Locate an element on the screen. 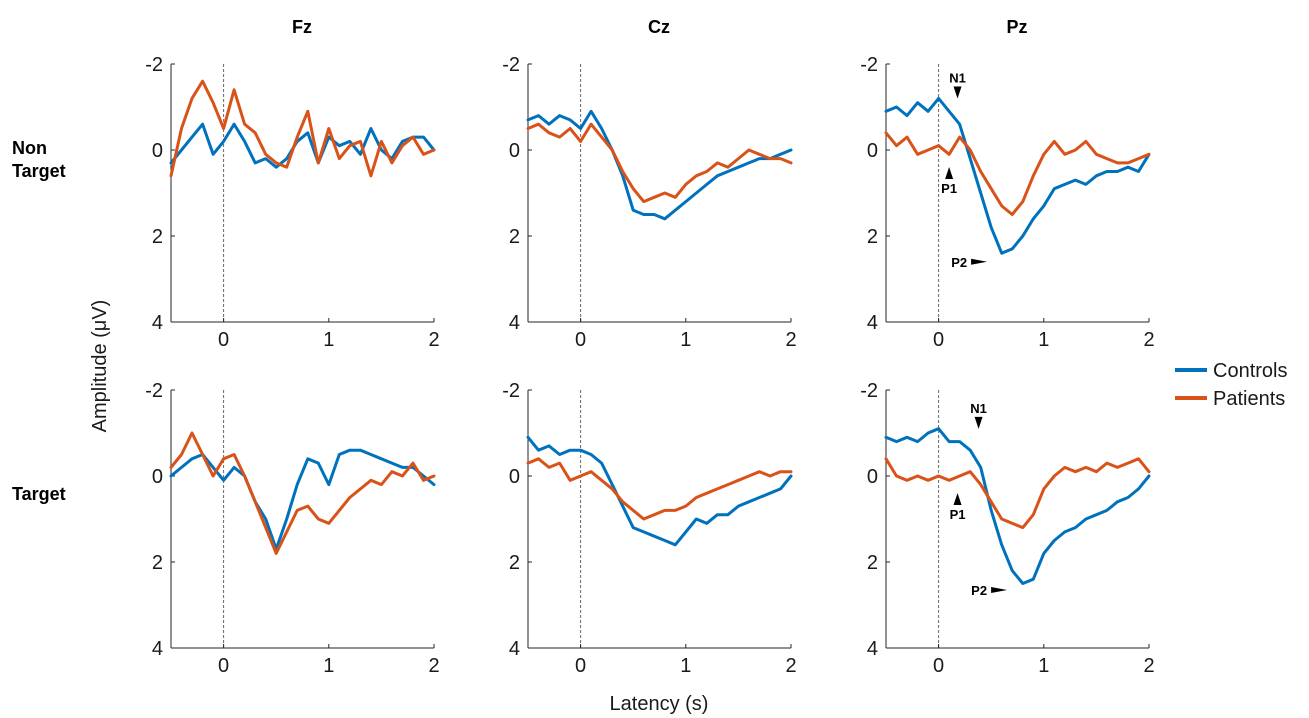 The image size is (1309, 718). panel-target-fz: -2 0 2 4 0 1 2 is located at coordinates (292, 528).